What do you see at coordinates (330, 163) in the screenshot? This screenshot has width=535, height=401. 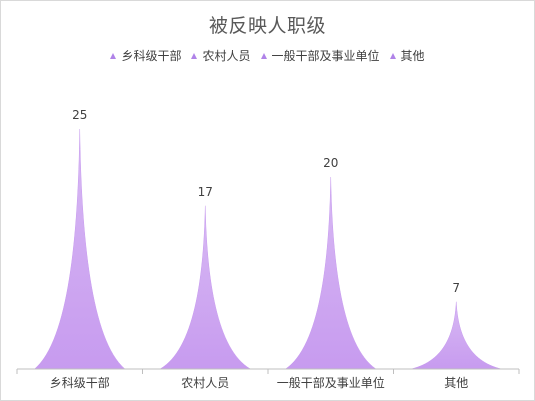 I see `data-label: 20` at bounding box center [330, 163].